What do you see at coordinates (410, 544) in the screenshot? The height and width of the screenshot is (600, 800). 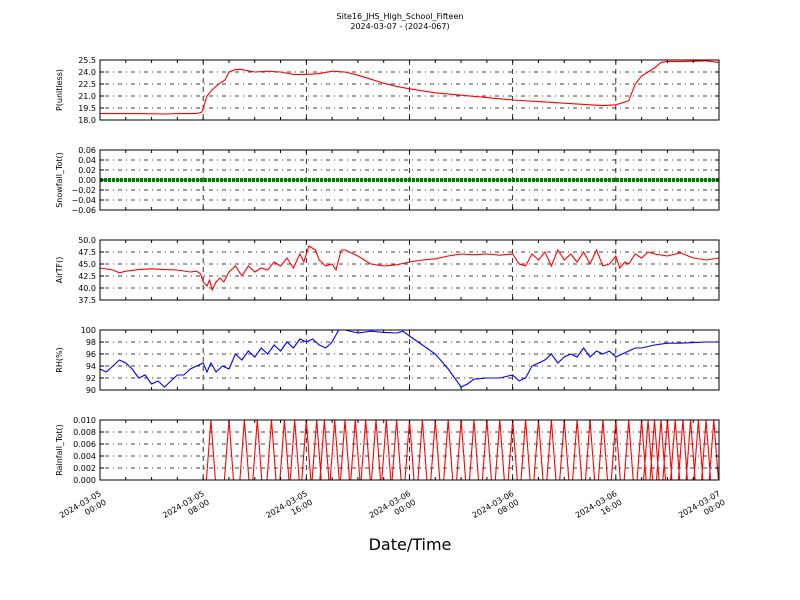 I see `x-axis-label: Date/Time` at bounding box center [410, 544].